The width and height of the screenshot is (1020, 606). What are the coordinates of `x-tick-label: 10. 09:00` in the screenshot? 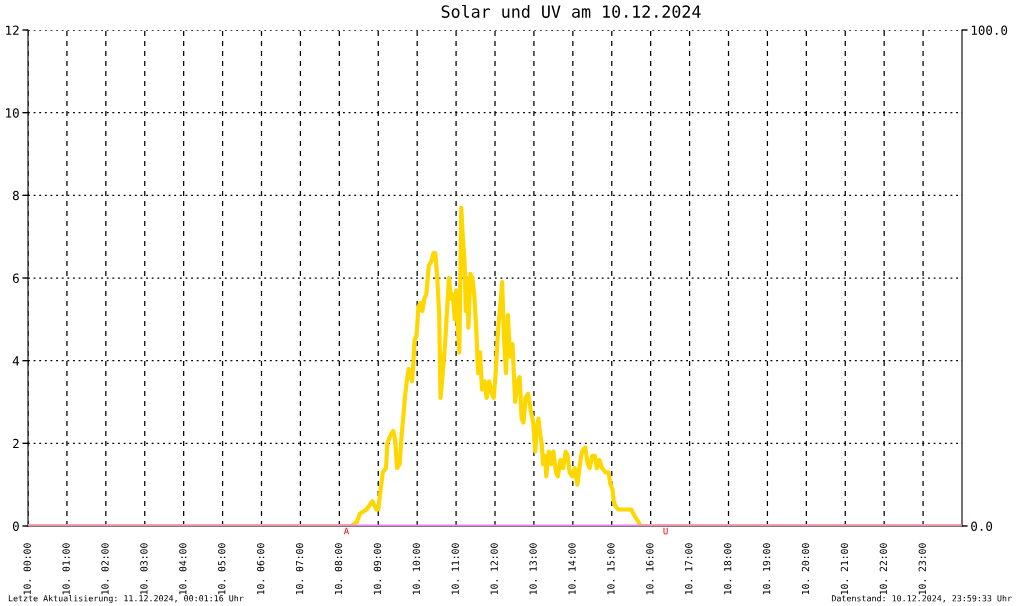 It's located at (377, 569).